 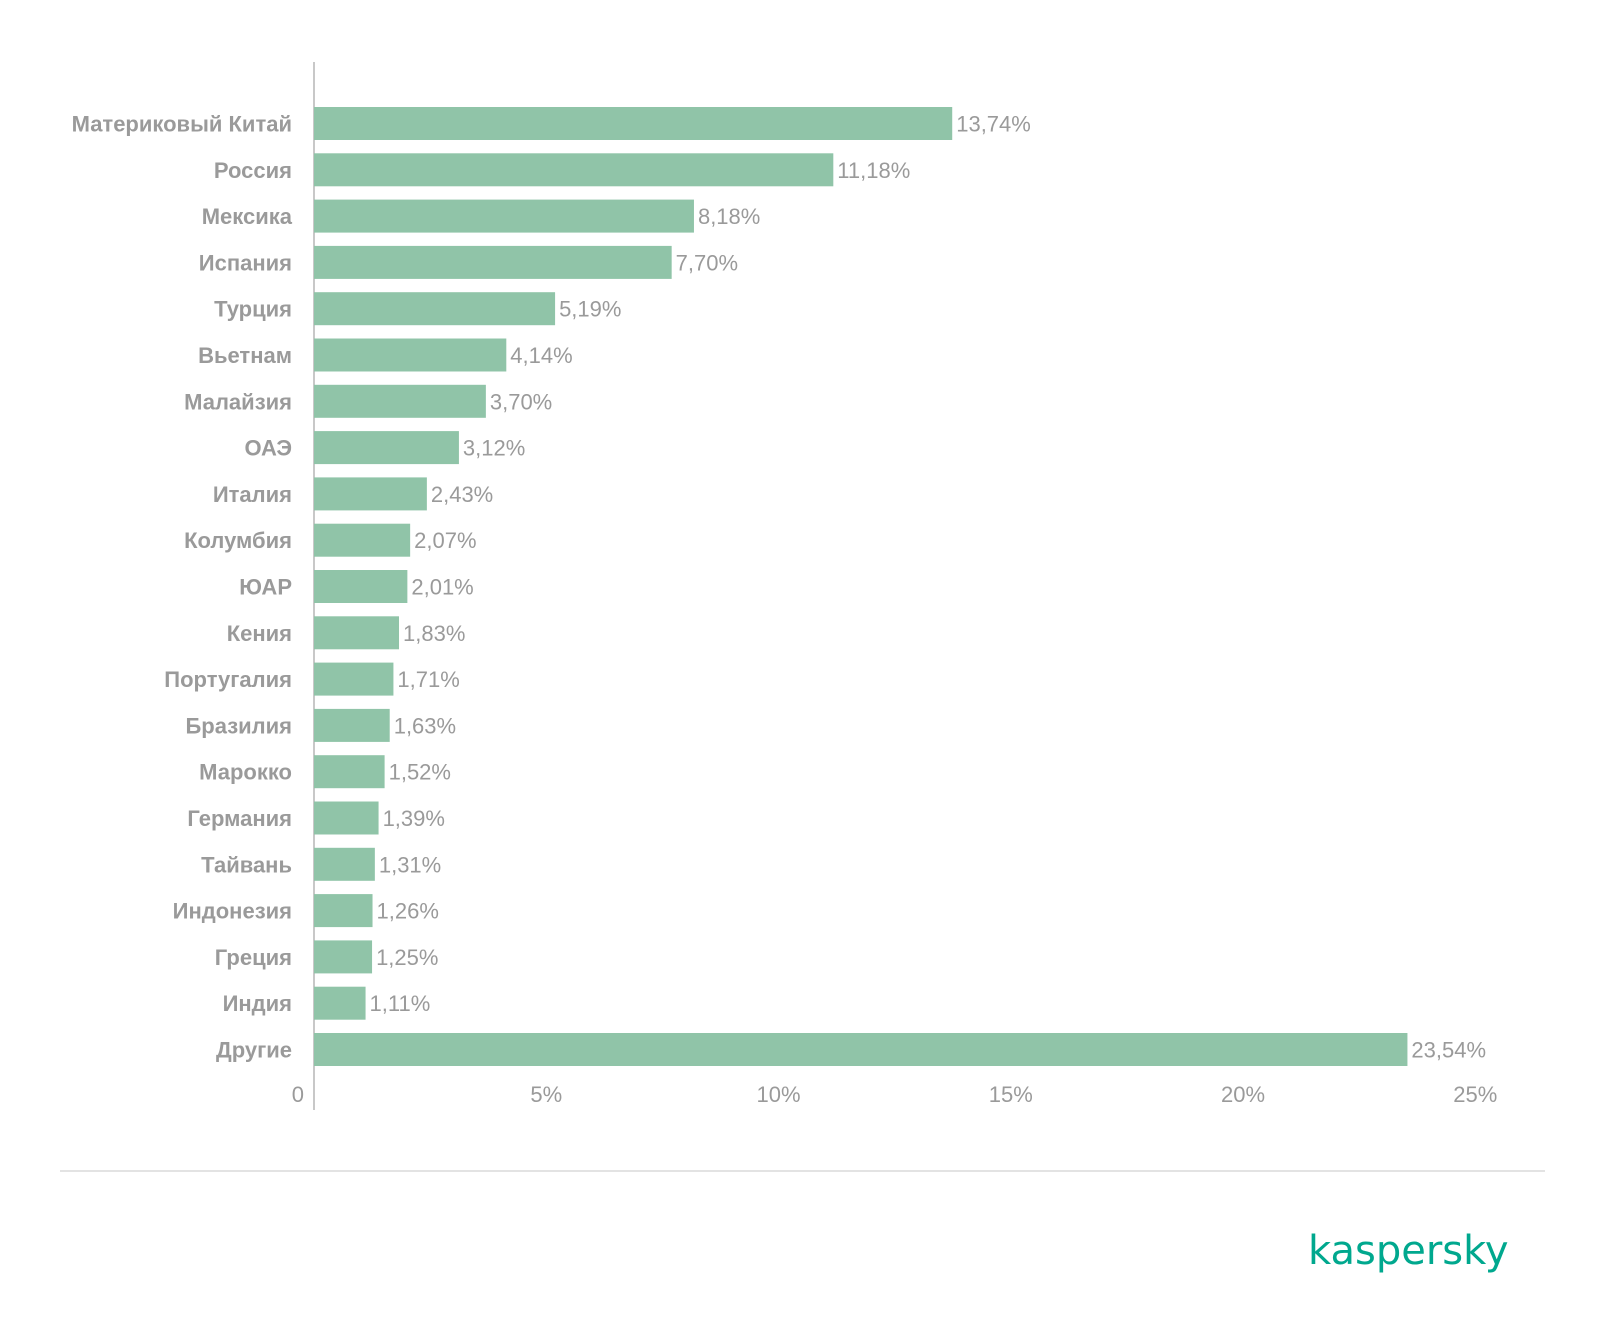 What do you see at coordinates (420, 772) in the screenshot?
I see `data-label: 1,52%` at bounding box center [420, 772].